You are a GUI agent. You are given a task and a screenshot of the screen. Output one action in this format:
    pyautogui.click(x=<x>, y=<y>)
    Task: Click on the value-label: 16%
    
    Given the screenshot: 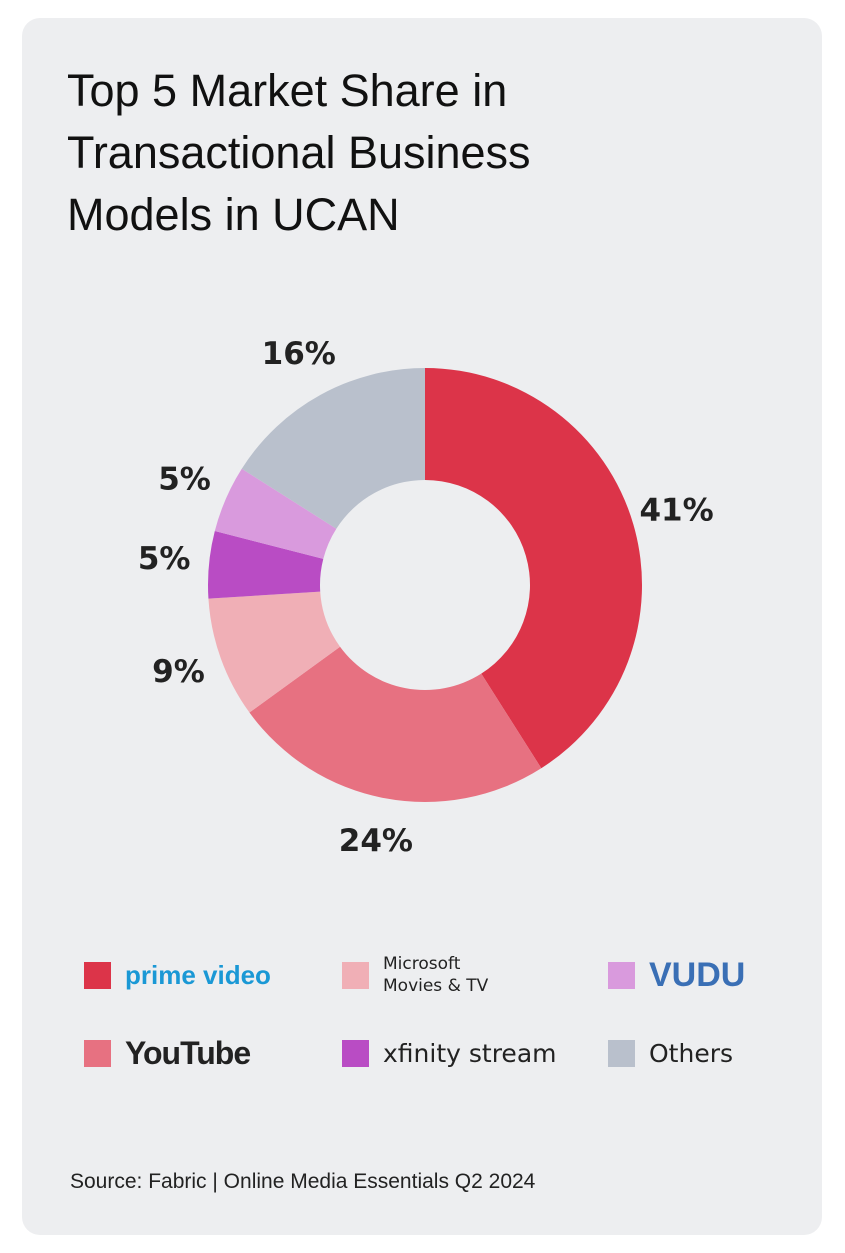 What is the action you would take?
    pyautogui.click(x=299, y=354)
    